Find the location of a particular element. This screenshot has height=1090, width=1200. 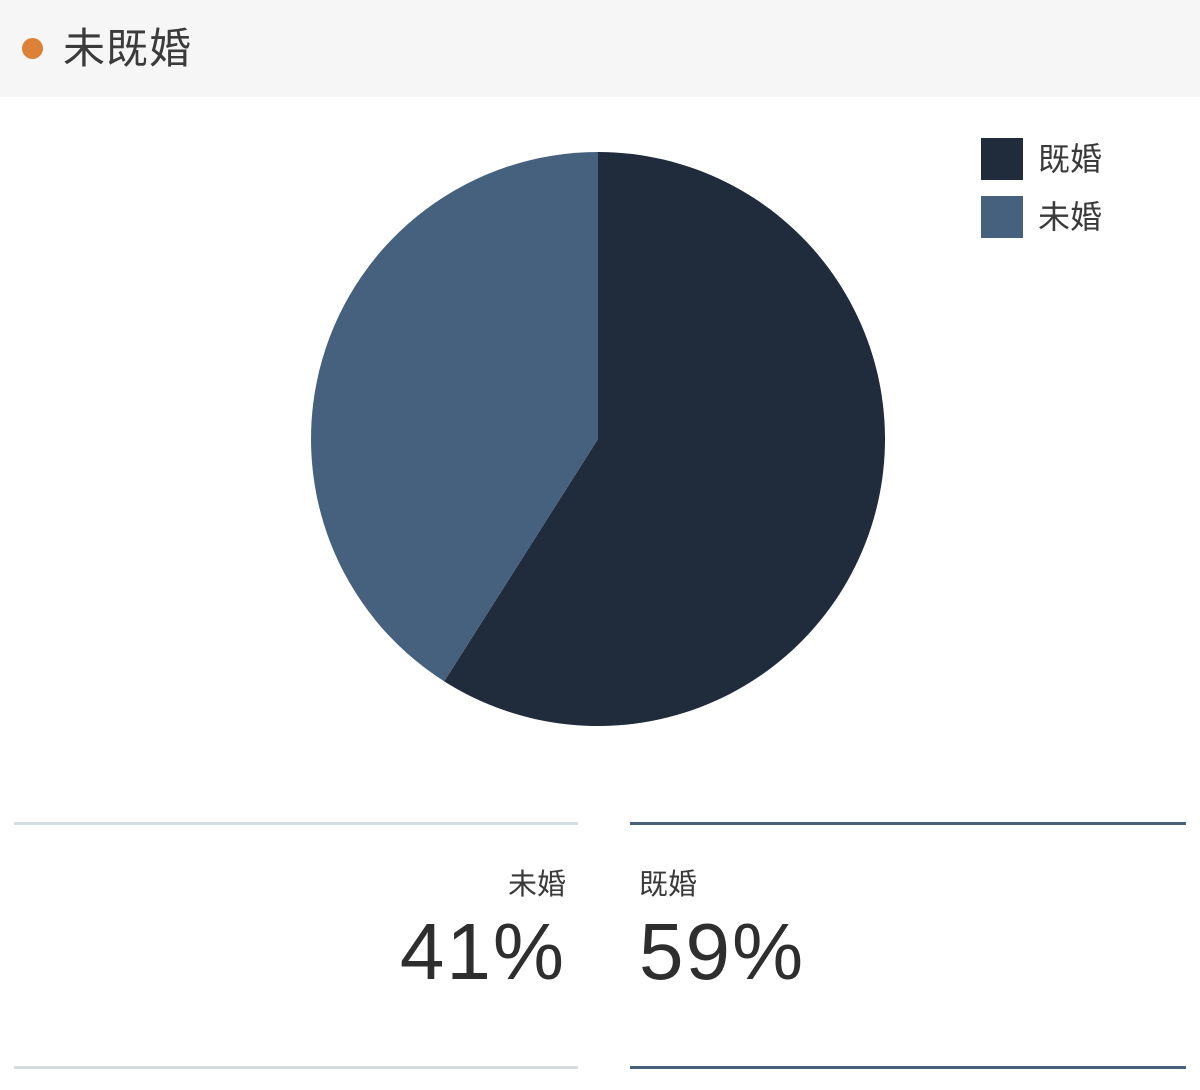

legend-item-unmarried: 未婚 is located at coordinates (1041, 217).